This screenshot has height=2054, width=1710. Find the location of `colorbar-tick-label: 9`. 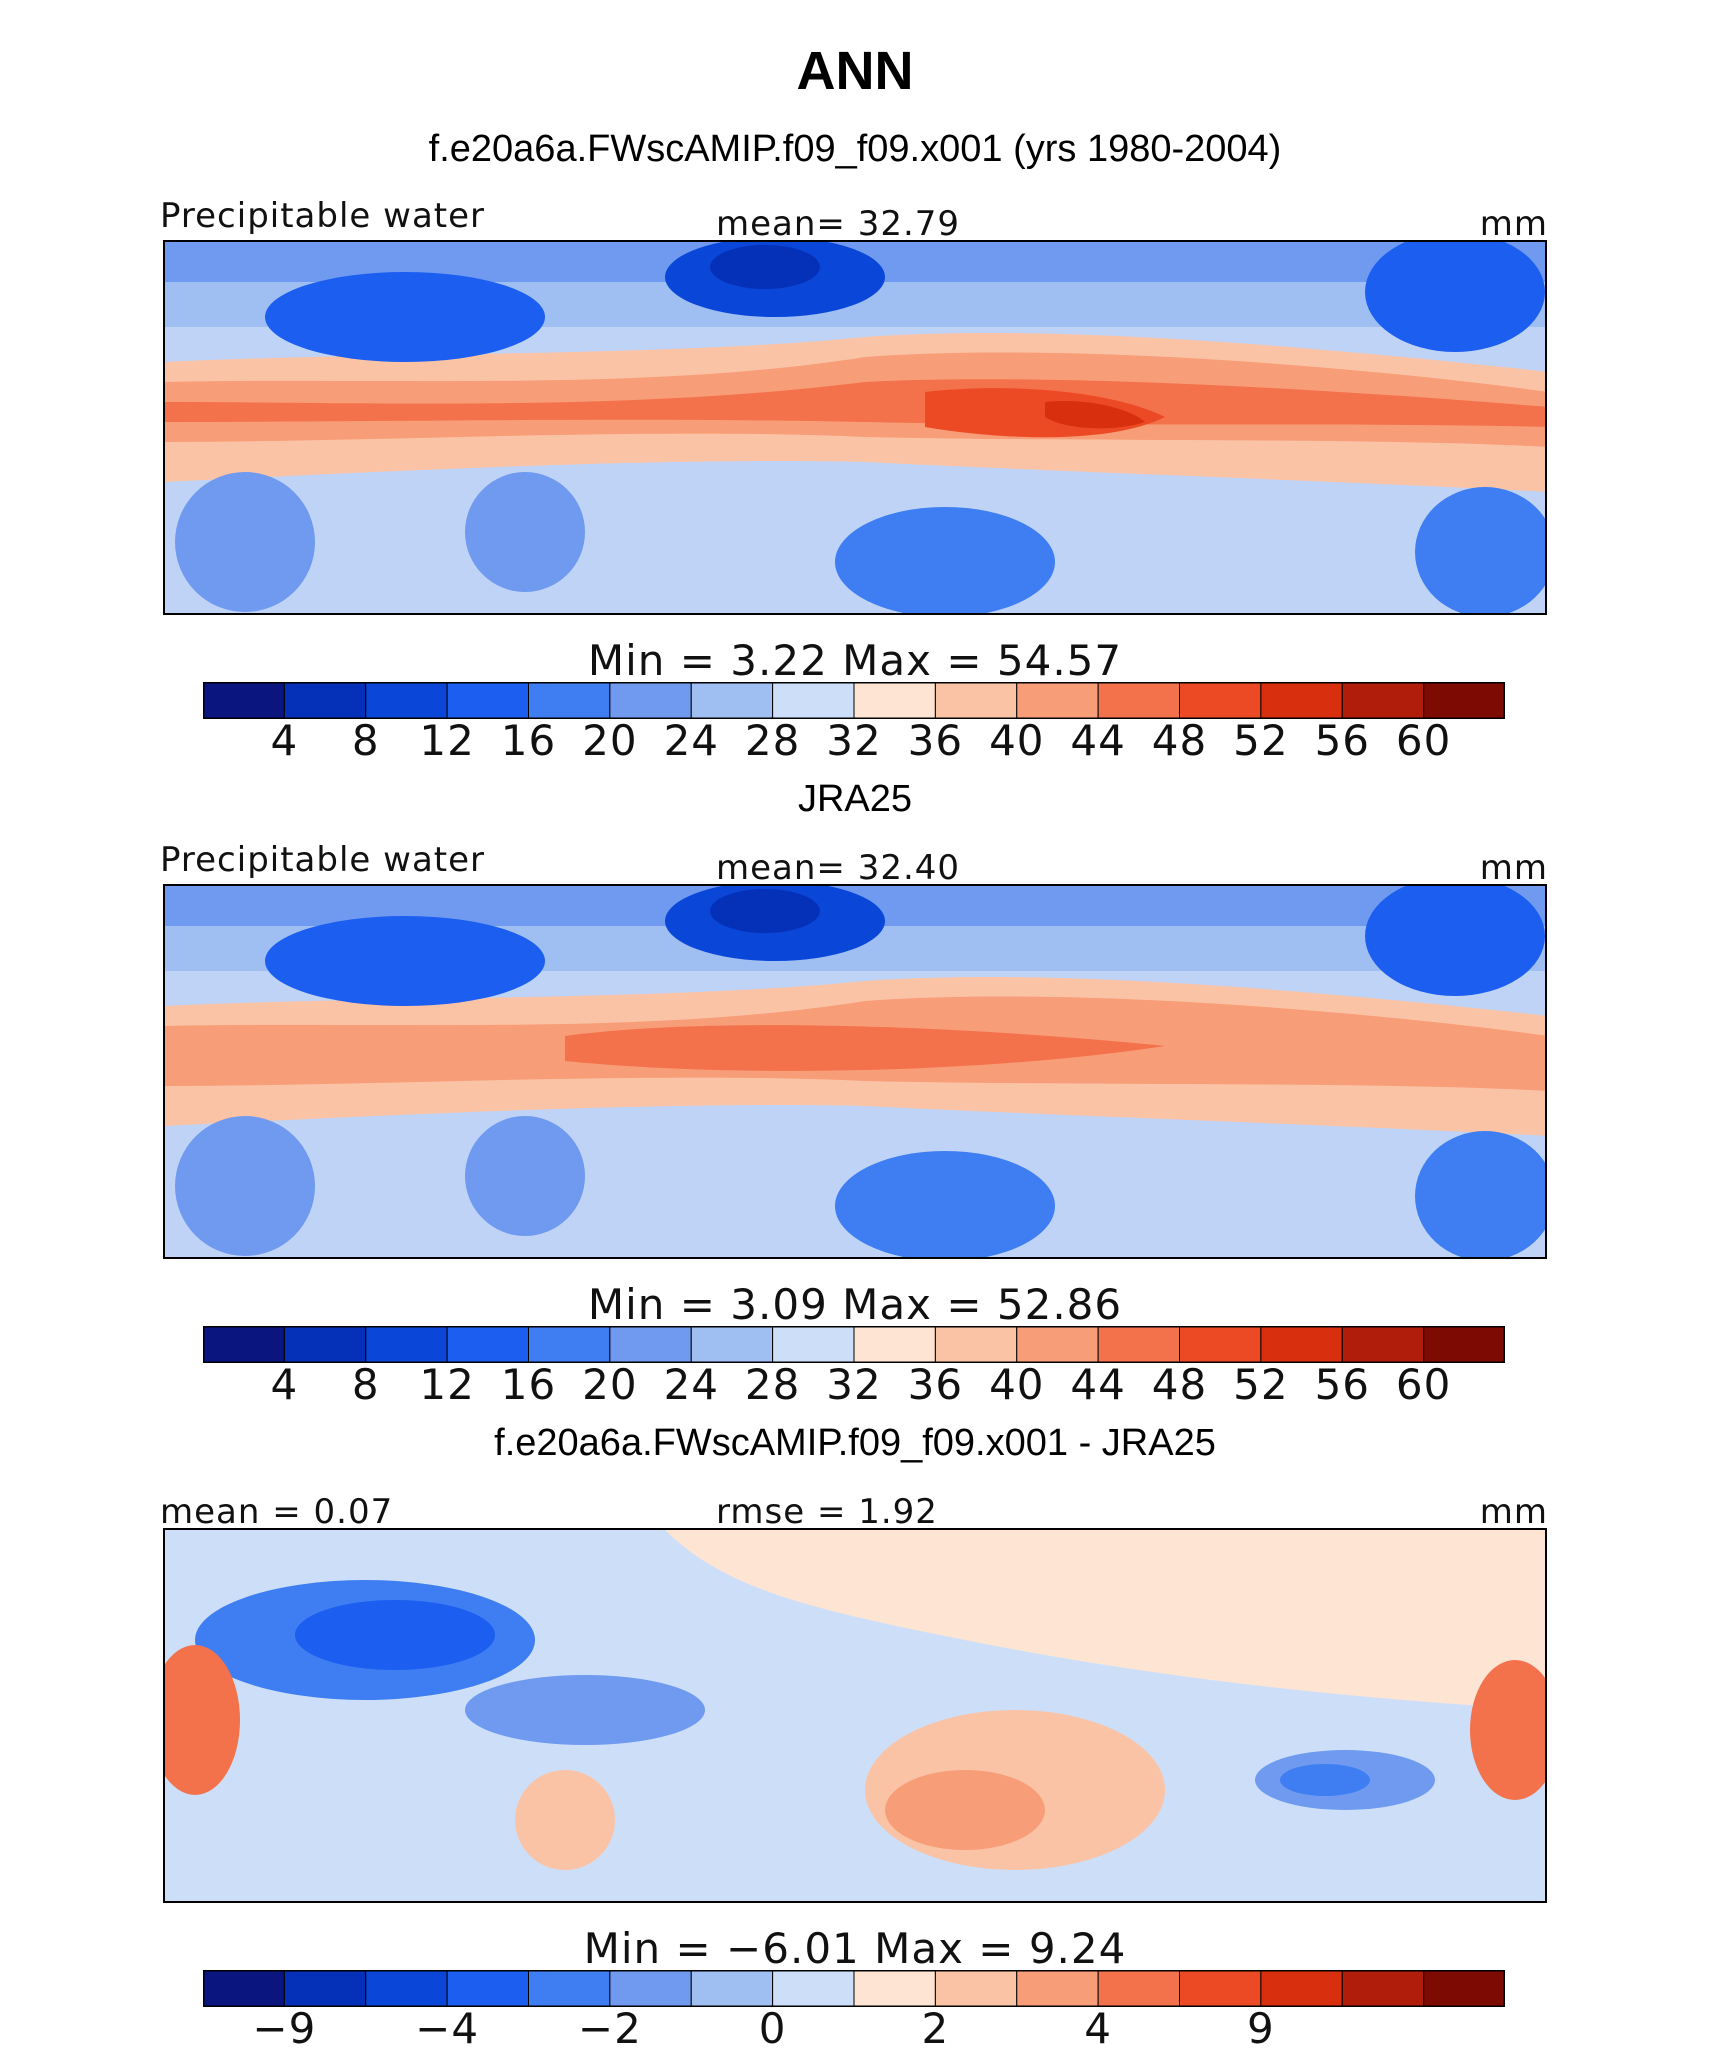

colorbar-tick-label: 9 is located at coordinates (1261, 2028).